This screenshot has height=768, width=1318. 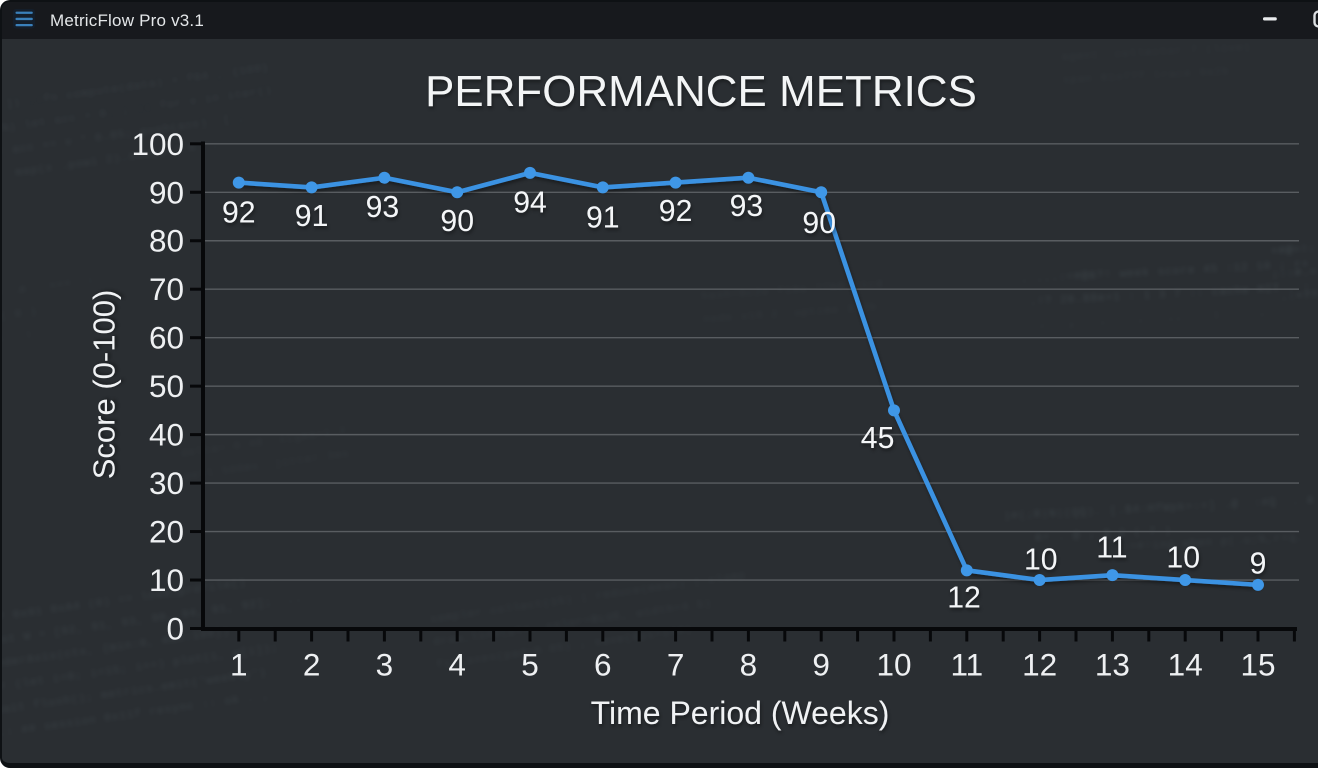 What do you see at coordinates (1112, 665) in the screenshot?
I see `svg-text: 13` at bounding box center [1112, 665].